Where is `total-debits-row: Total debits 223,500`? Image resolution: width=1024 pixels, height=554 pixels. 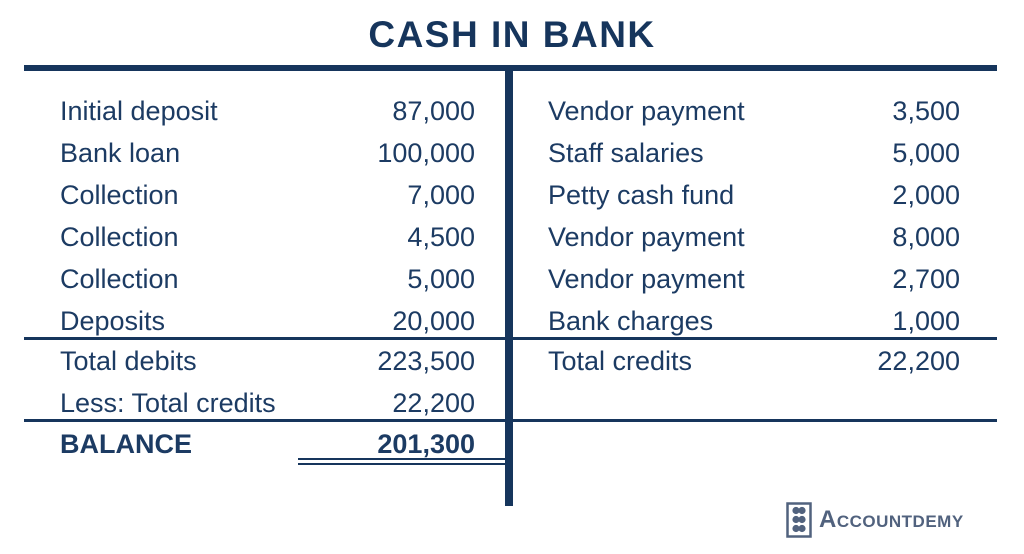
total-debits-row: Total debits 223,500 is located at coordinates (267, 361).